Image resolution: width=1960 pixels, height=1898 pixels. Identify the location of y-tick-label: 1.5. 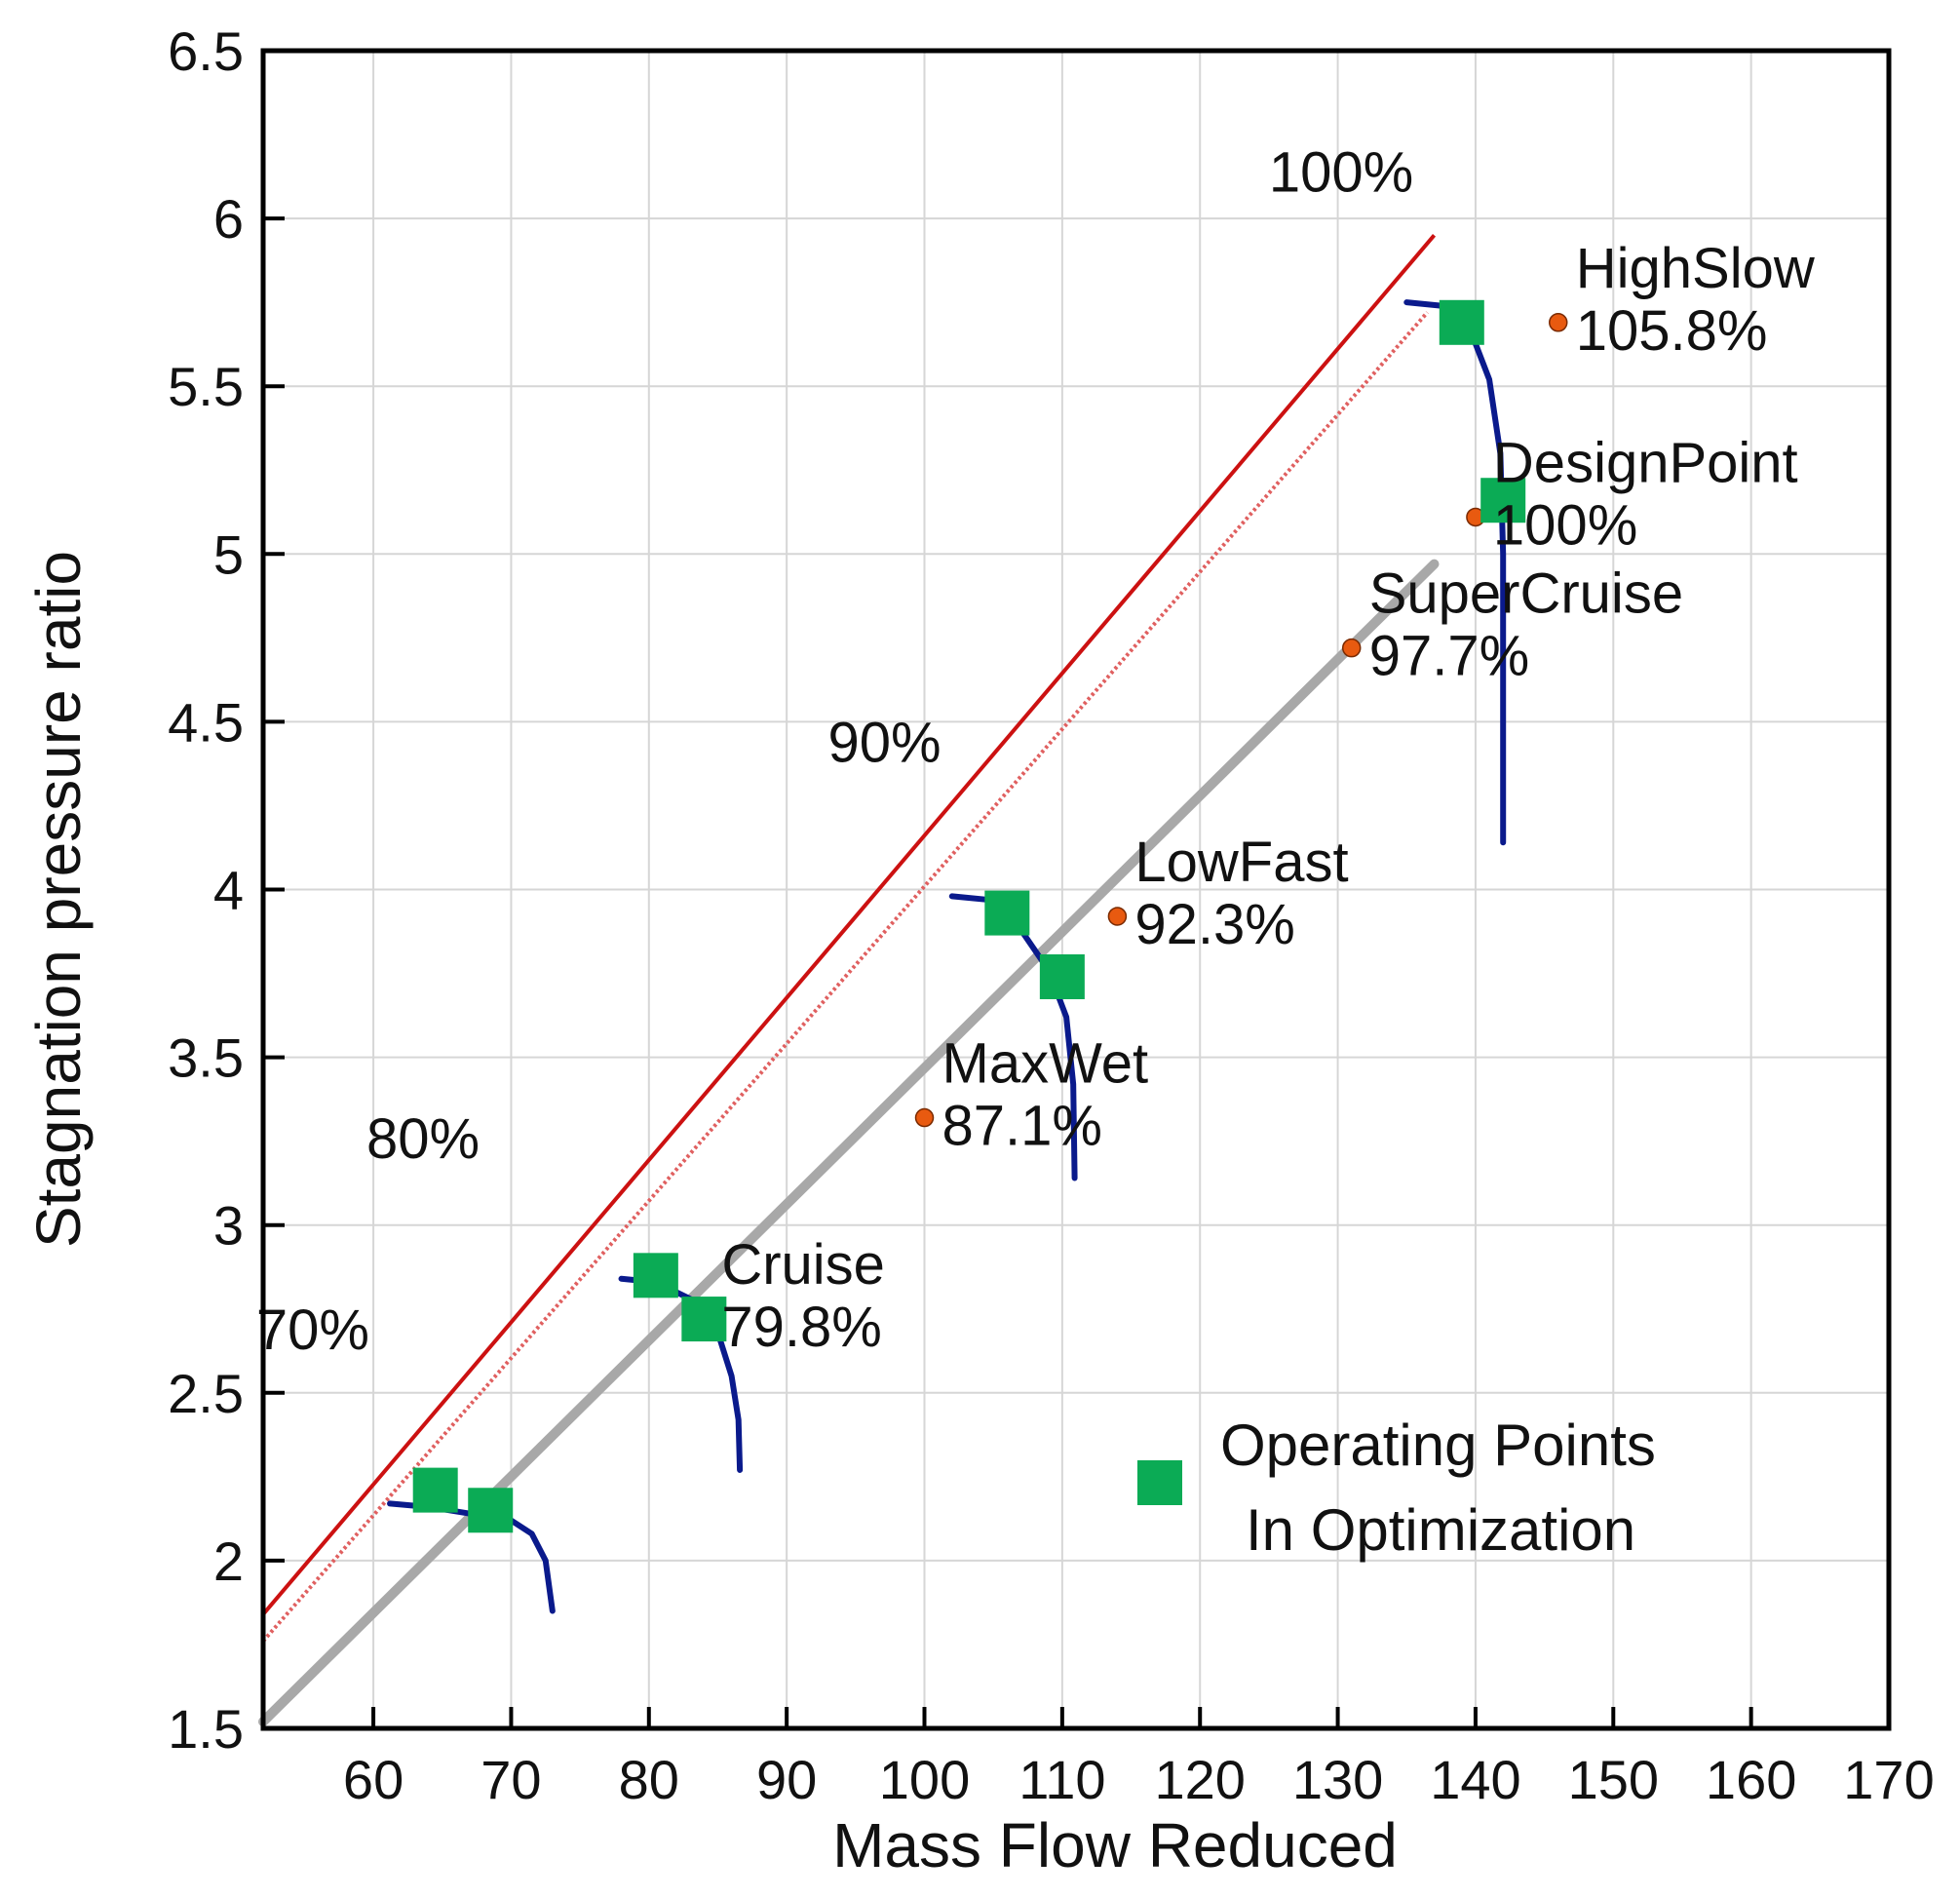
(206, 1729).